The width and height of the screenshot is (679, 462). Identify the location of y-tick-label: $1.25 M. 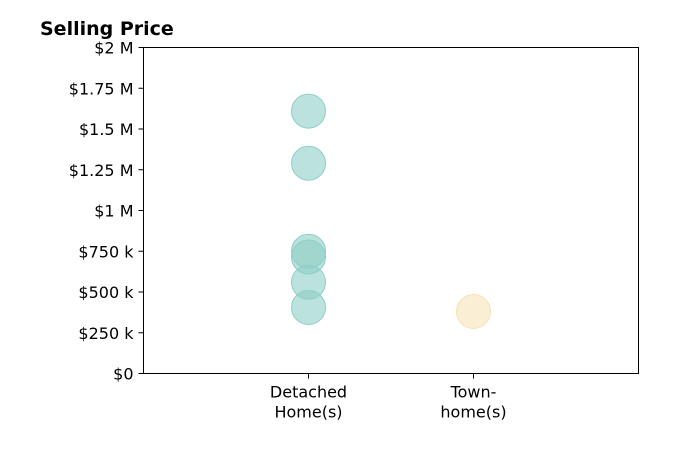
(101, 170).